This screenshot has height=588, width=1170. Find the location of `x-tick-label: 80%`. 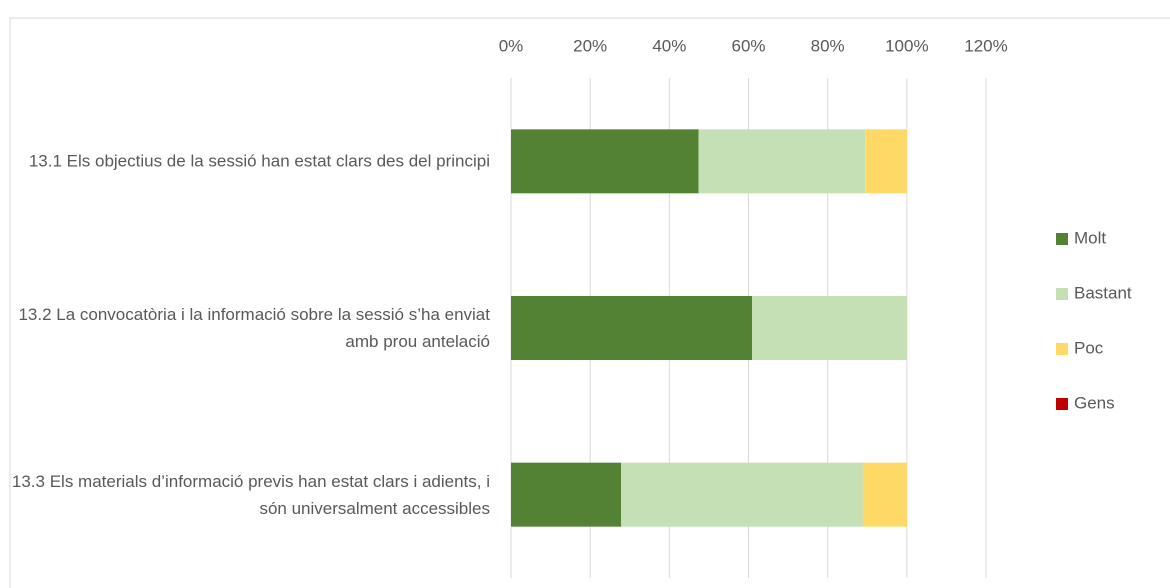

x-tick-label: 80% is located at coordinates (828, 45).